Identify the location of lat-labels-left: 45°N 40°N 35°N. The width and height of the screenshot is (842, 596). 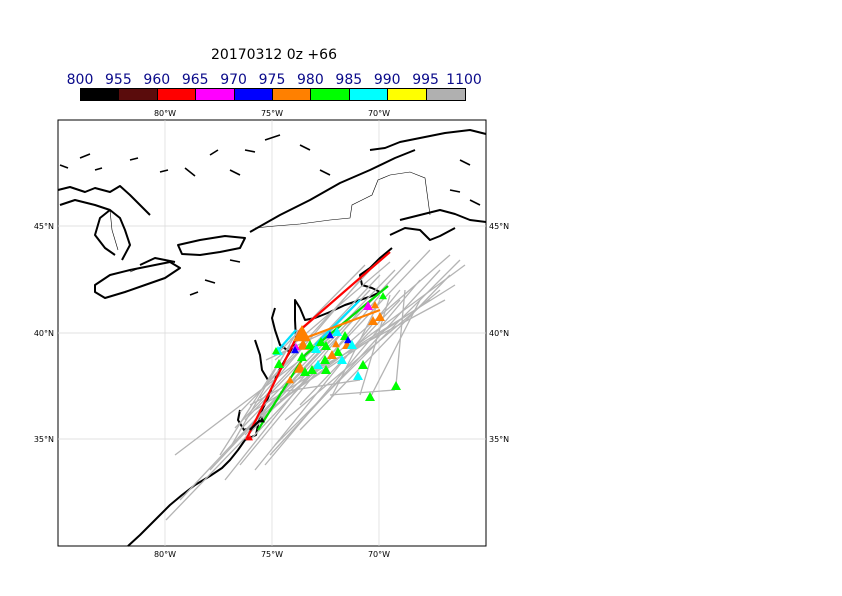
(44, 333).